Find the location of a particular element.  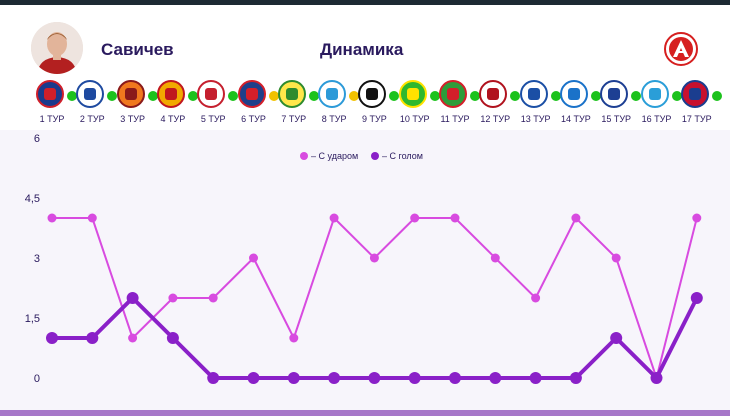

round-label: 1 ТУР is located at coordinates (52, 119).